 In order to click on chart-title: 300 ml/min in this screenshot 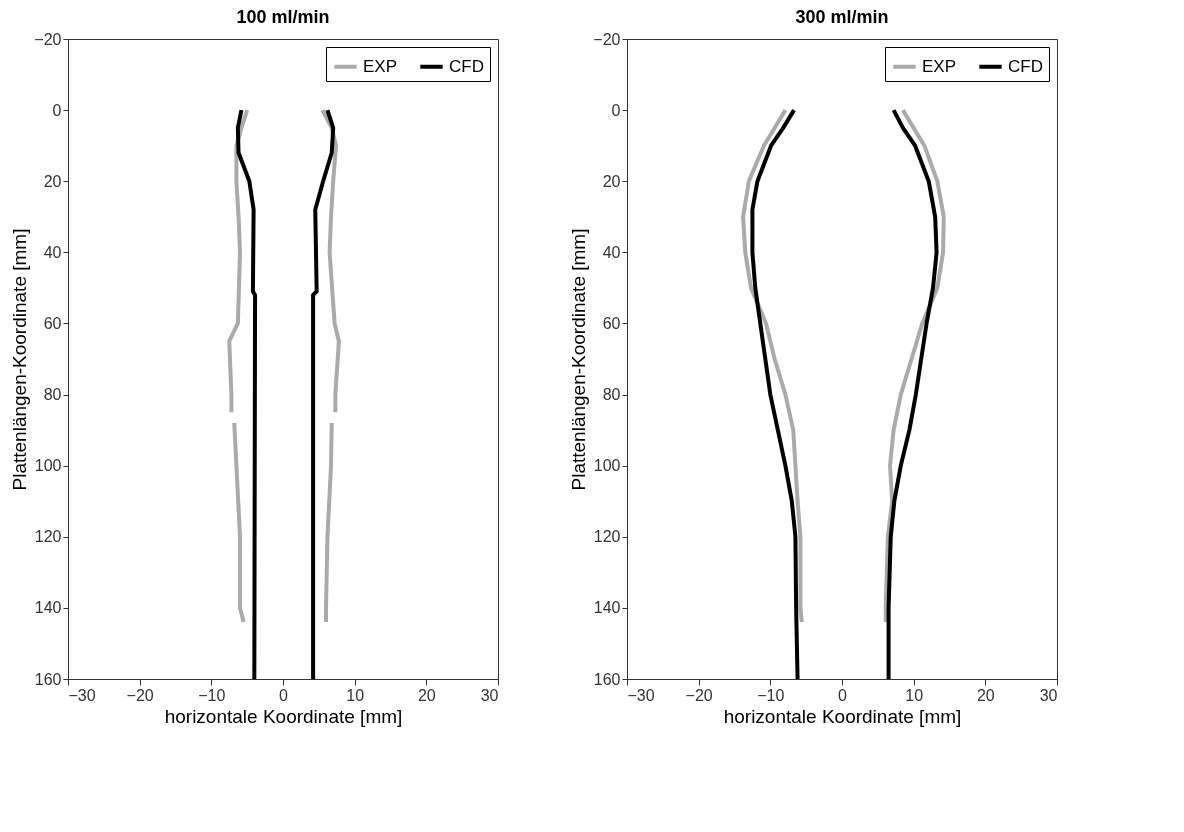, I will do `click(842, 17)`.